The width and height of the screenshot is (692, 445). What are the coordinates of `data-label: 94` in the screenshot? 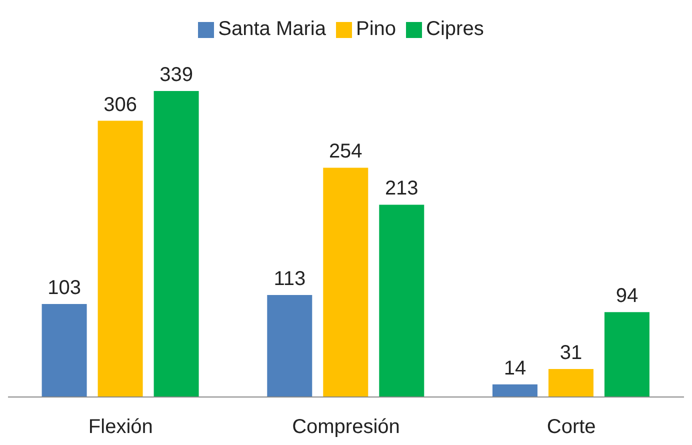 It's located at (627, 296).